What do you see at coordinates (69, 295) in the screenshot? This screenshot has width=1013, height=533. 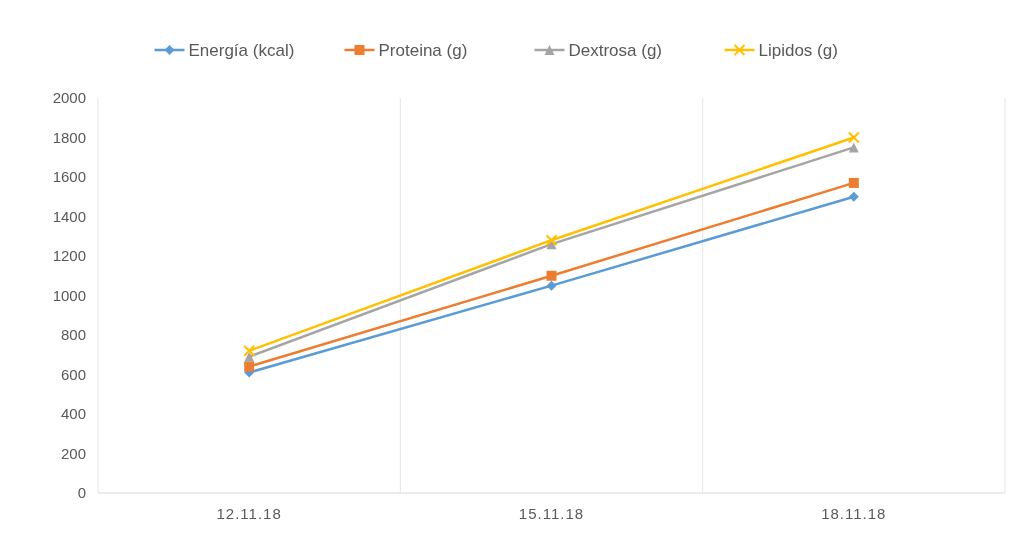 I see `y-tick-label: 1000` at bounding box center [69, 295].